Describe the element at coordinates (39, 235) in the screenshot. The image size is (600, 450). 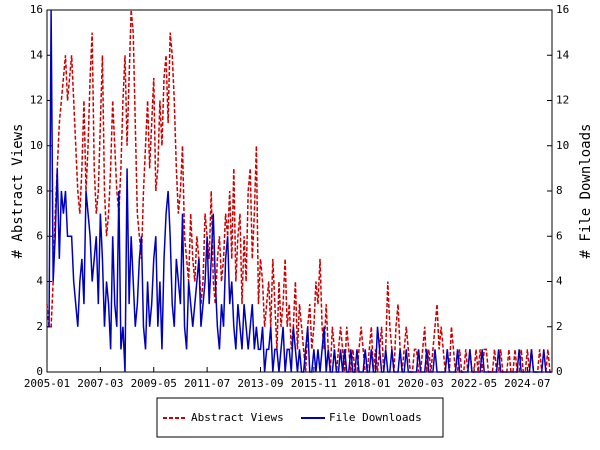
I see `y-tick-label: 6` at that location.